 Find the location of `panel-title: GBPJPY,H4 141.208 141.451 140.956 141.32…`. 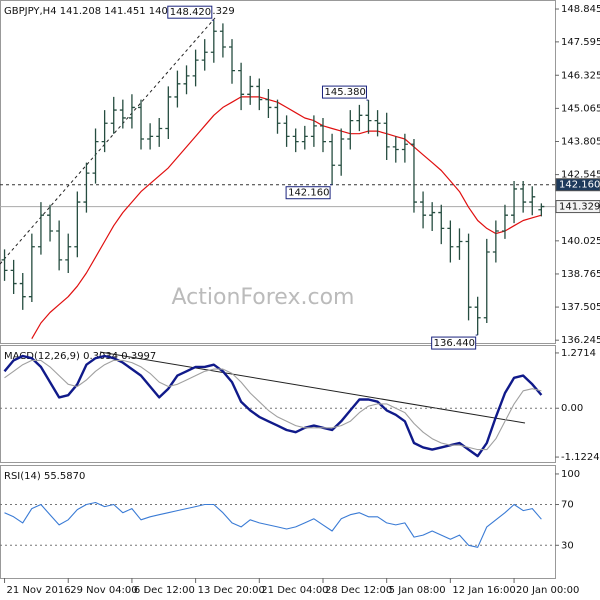

panel-title: GBPJPY,H4 141.208 141.451 140.956 141.32… is located at coordinates (119, 11).